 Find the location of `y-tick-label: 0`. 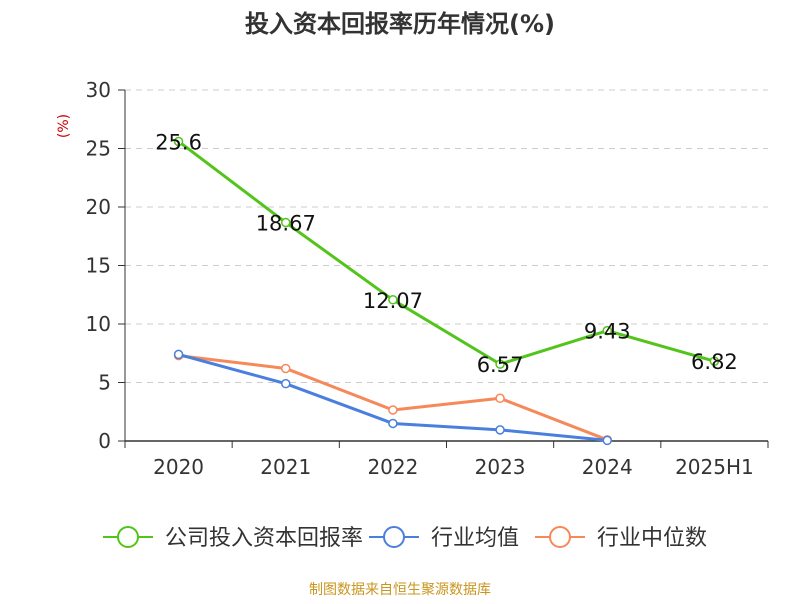

y-tick-label: 0 is located at coordinates (104, 441).